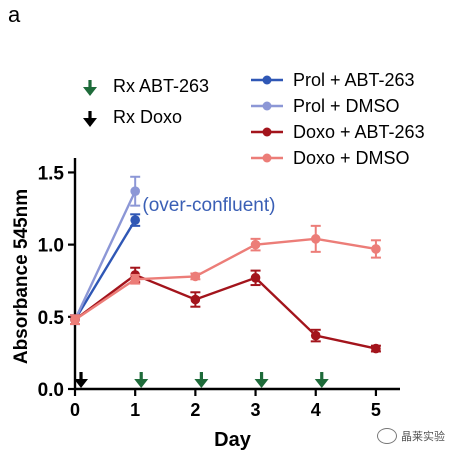 The height and width of the screenshot is (458, 459). Describe the element at coordinates (51, 318) in the screenshot. I see `y-tick-label: 0.5` at that location.